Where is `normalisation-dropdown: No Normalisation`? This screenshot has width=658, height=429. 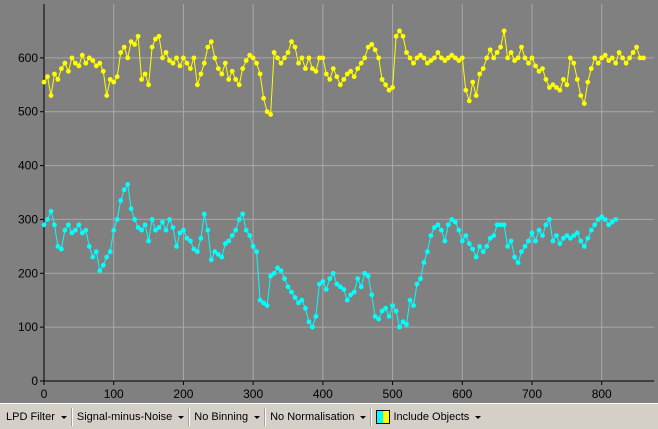
normalisation-dropdown: No Normalisation is located at coordinates (318, 417).